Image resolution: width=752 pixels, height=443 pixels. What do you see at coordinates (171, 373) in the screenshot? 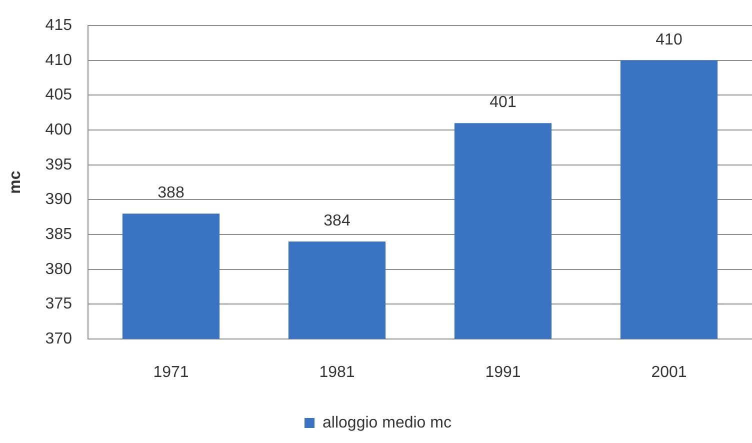
I see `x-tick-label: 1971` at bounding box center [171, 373].